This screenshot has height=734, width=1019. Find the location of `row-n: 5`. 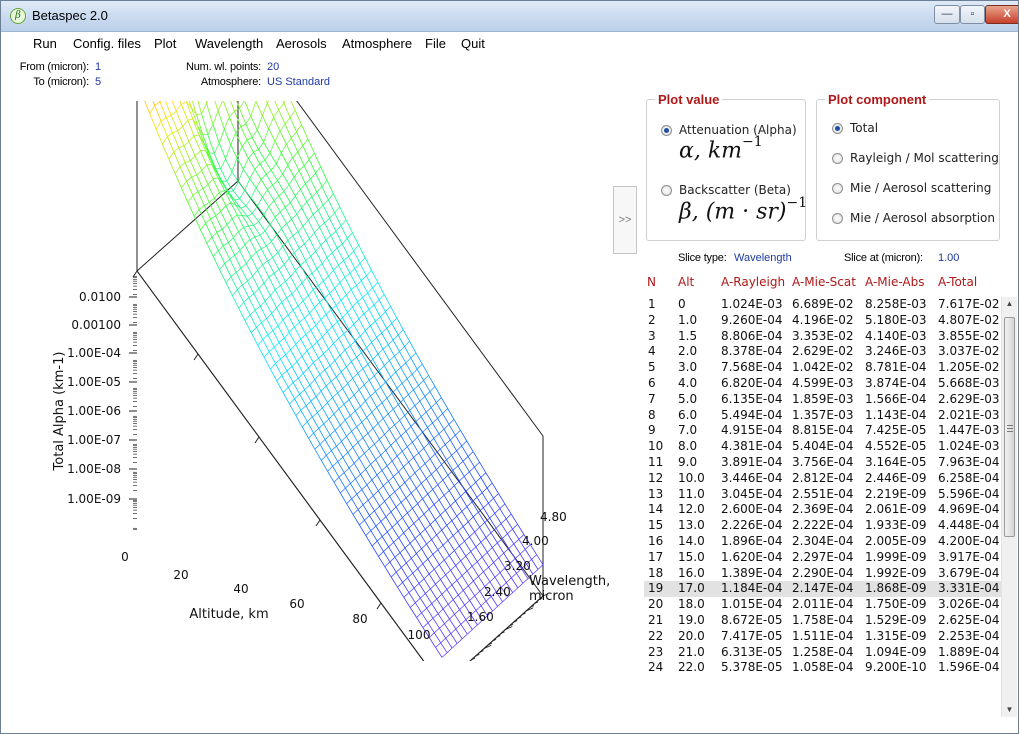

row-n: 5 is located at coordinates (652, 367).